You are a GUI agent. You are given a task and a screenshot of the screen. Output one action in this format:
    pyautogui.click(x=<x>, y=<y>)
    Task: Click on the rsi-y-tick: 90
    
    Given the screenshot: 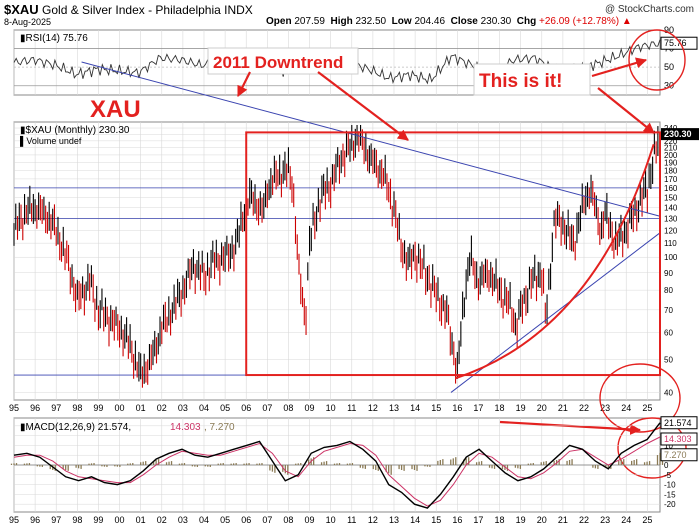 What is the action you would take?
    pyautogui.click(x=669, y=30)
    